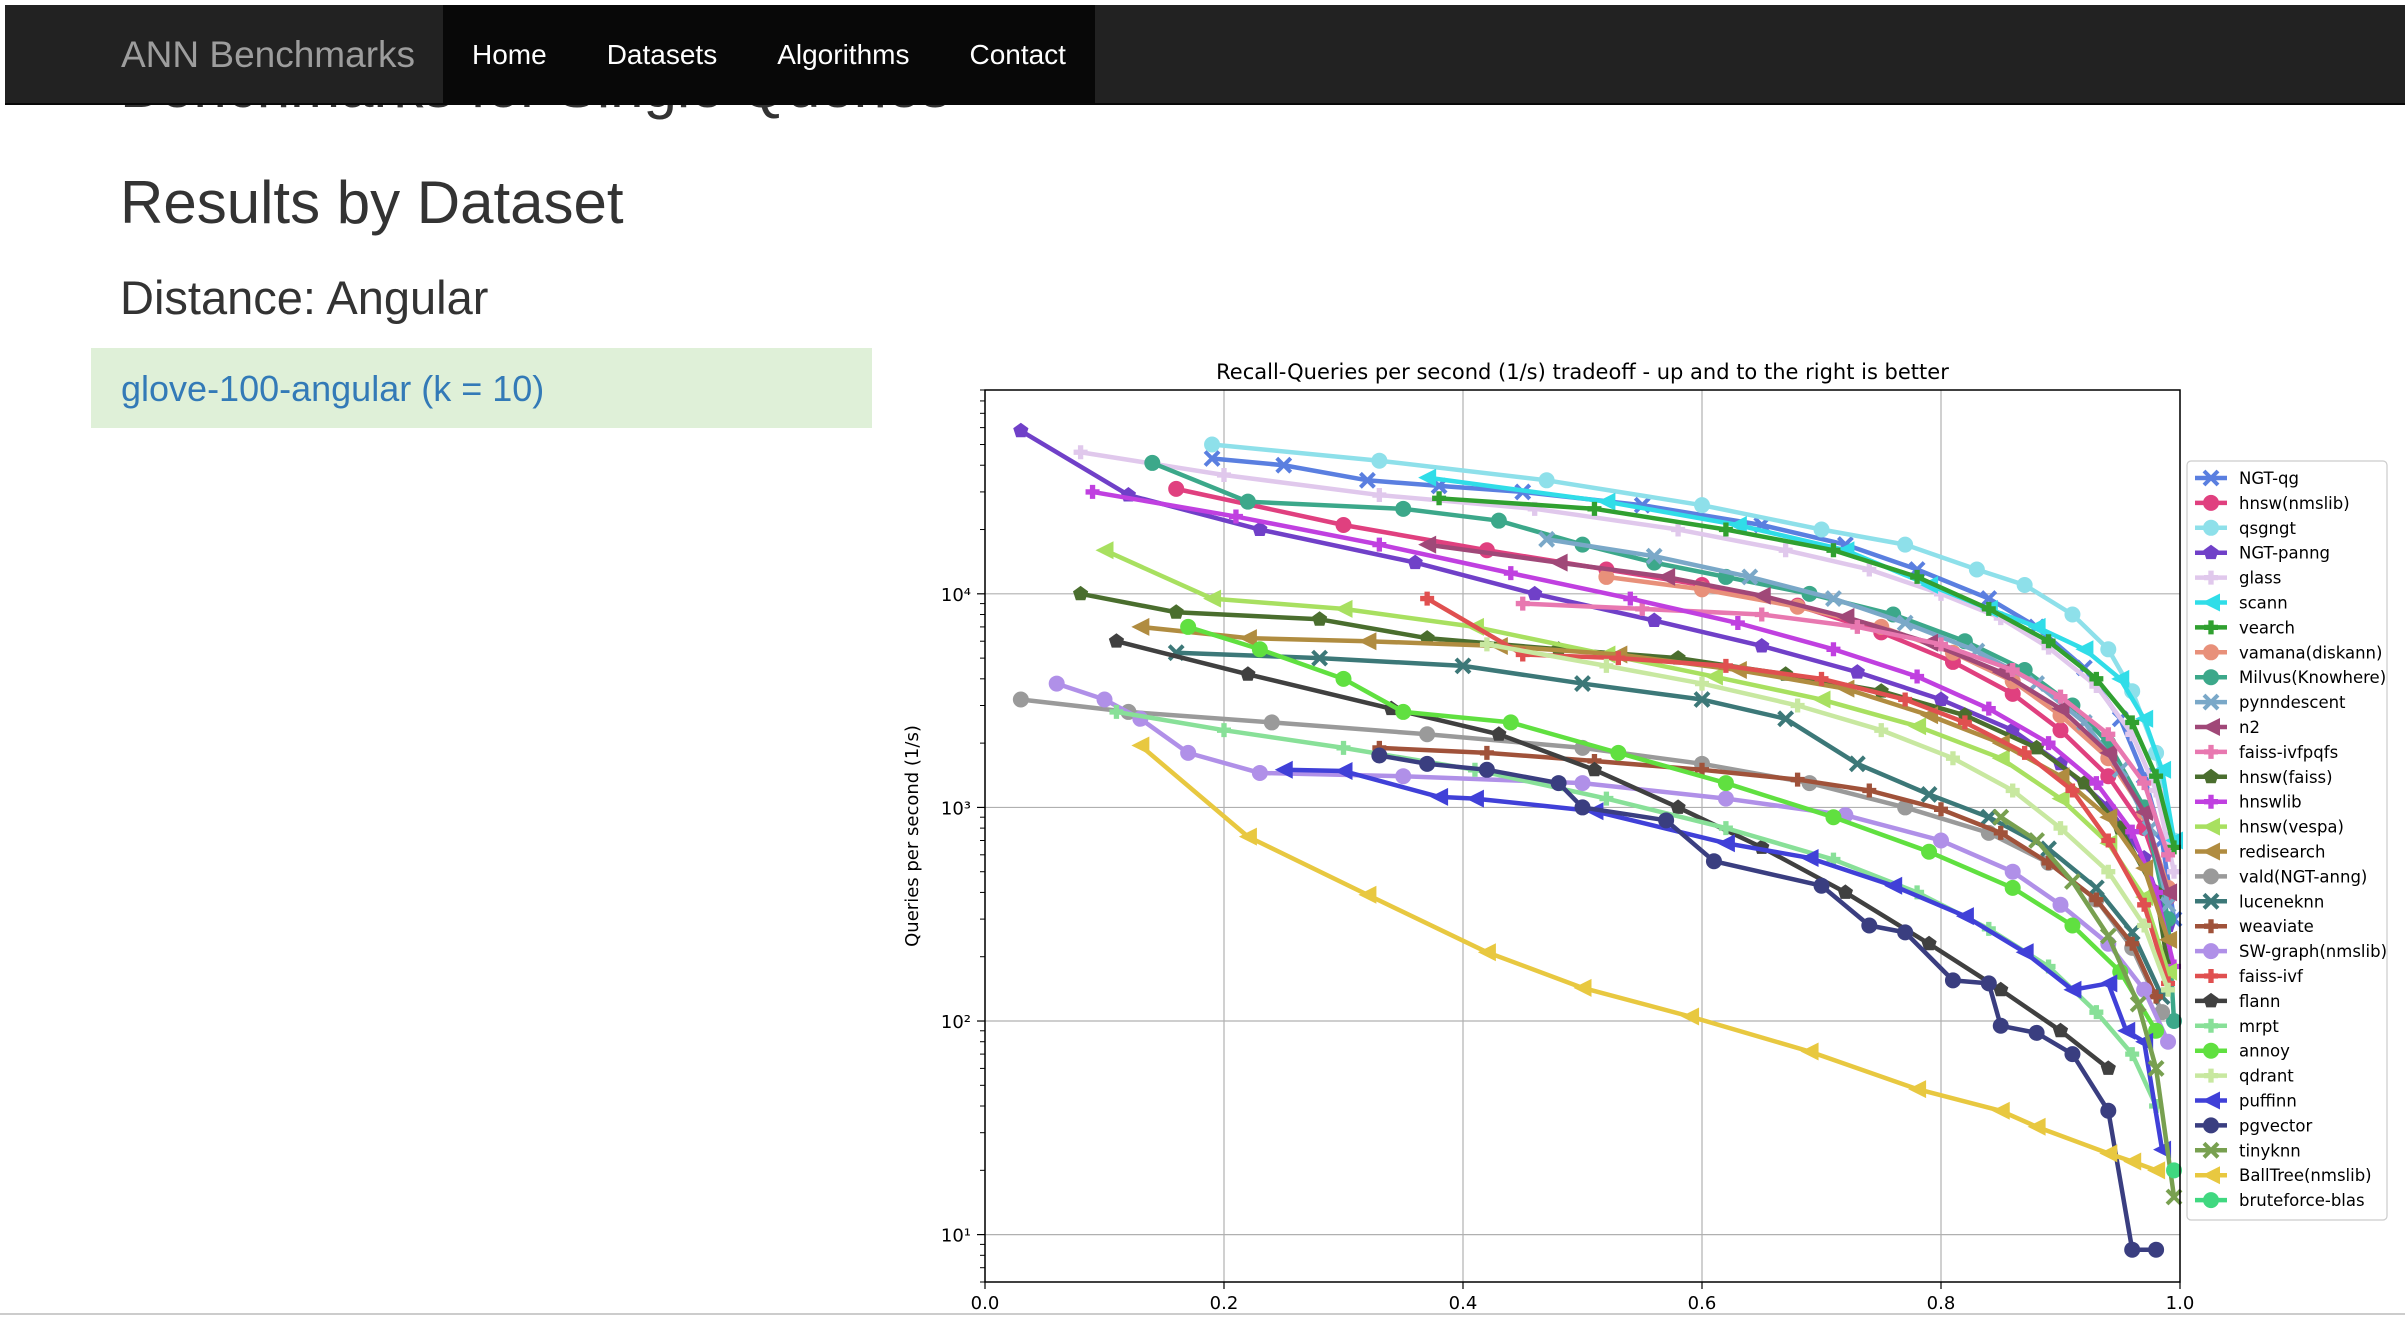  Describe the element at coordinates (2303, 876) in the screenshot. I see `legend-label: vald(NGT-anng)` at that location.